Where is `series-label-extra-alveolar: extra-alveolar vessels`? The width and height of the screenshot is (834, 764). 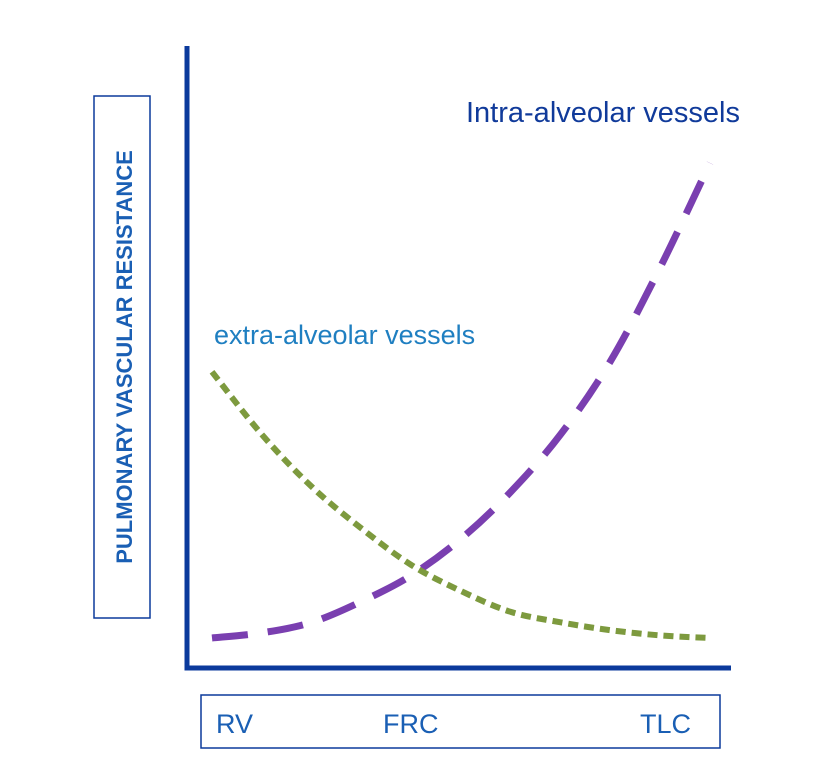 series-label-extra-alveolar: extra-alveolar vessels is located at coordinates (344, 335).